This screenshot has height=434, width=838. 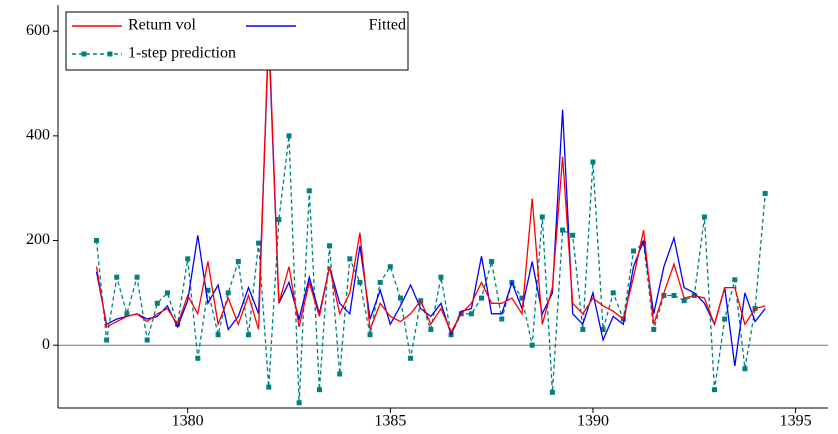 I want to click on legend-box, so click(x=237, y=41).